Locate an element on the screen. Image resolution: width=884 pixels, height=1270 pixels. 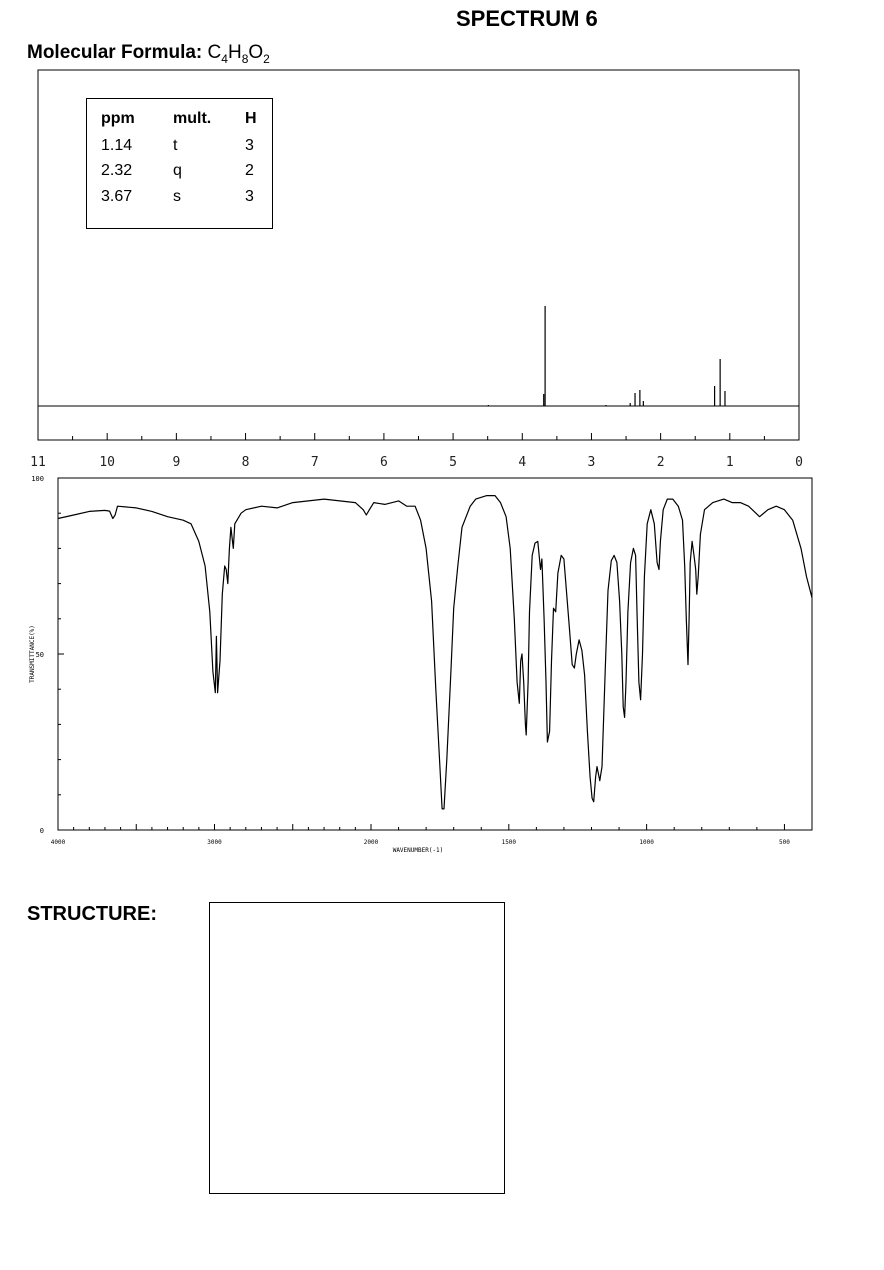
row2-h: 2 is located at coordinates (249, 170).